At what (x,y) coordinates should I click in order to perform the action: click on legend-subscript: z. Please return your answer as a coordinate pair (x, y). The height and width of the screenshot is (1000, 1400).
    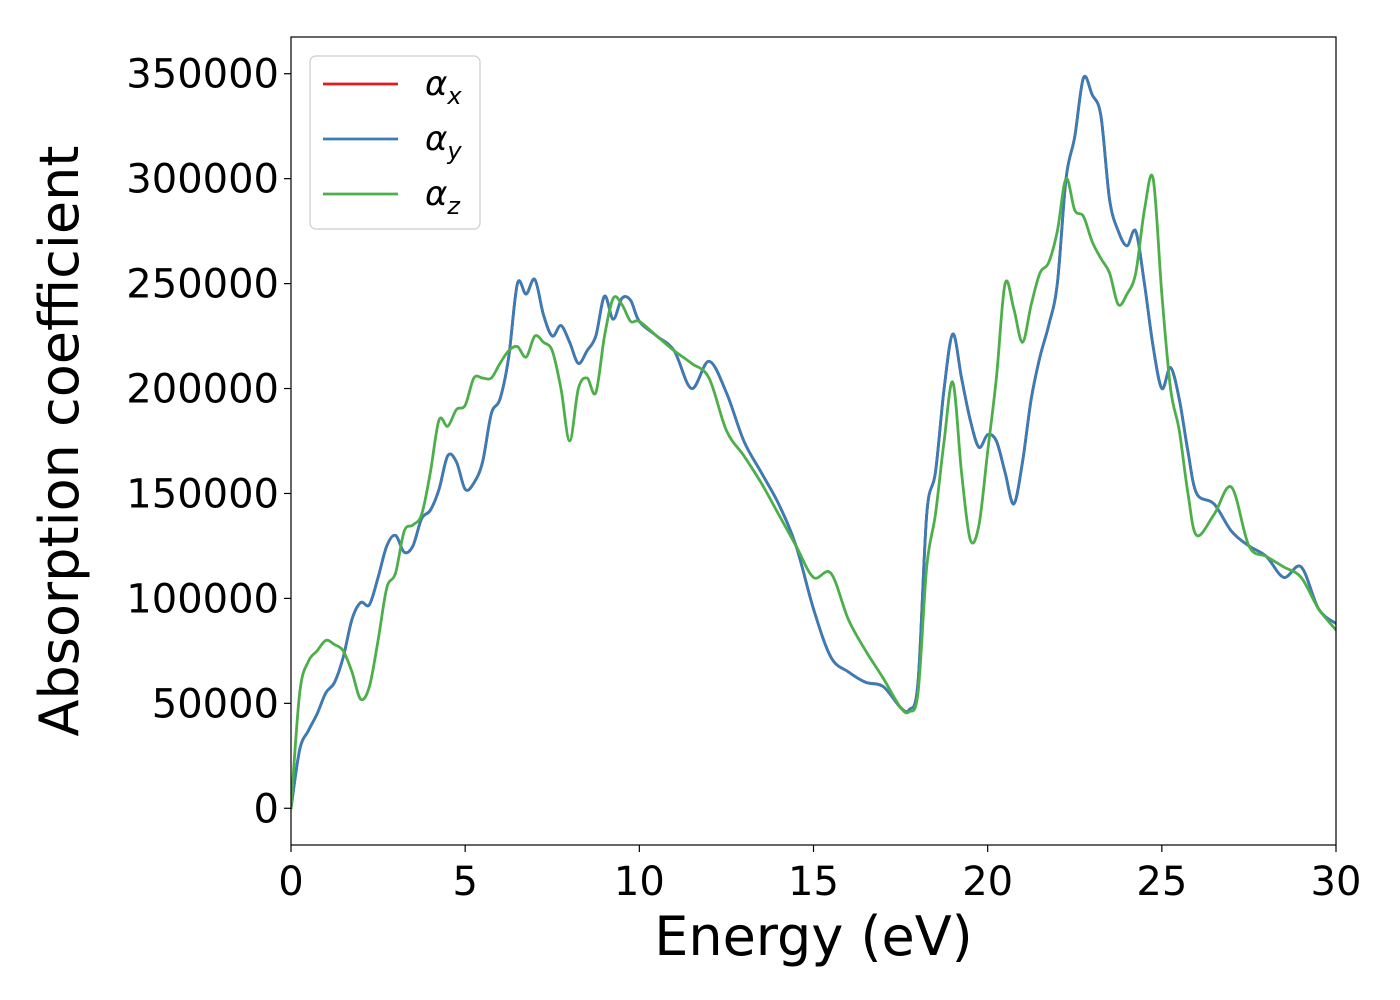
    Looking at the image, I should click on (453, 206).